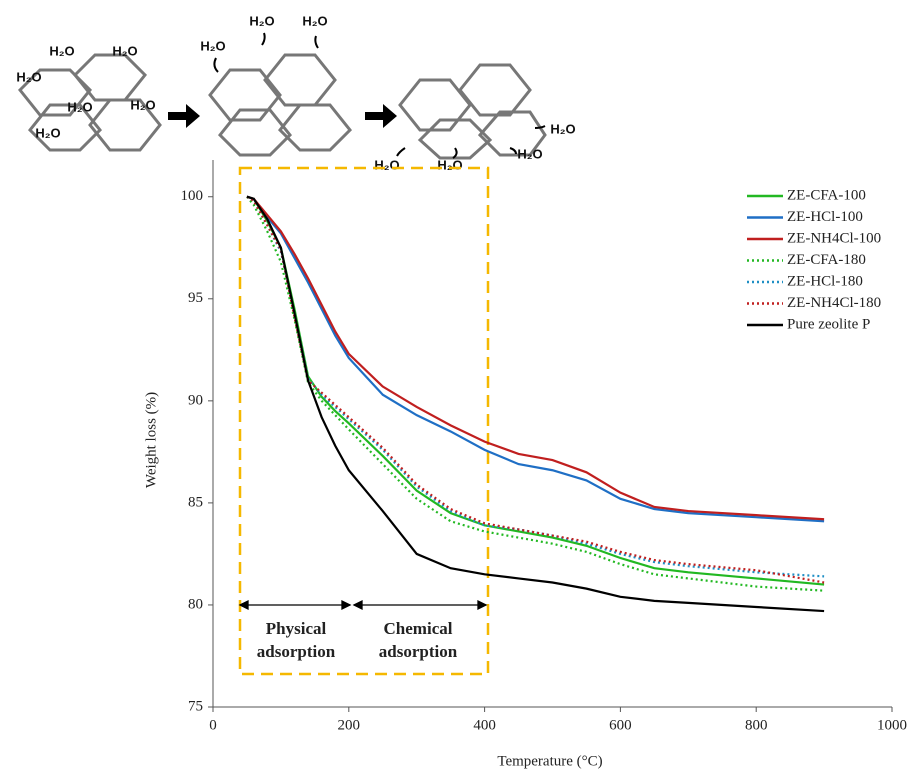 The height and width of the screenshot is (772, 917). What do you see at coordinates (379, 95) in the screenshot?
I see `release-arrow` at bounding box center [379, 95].